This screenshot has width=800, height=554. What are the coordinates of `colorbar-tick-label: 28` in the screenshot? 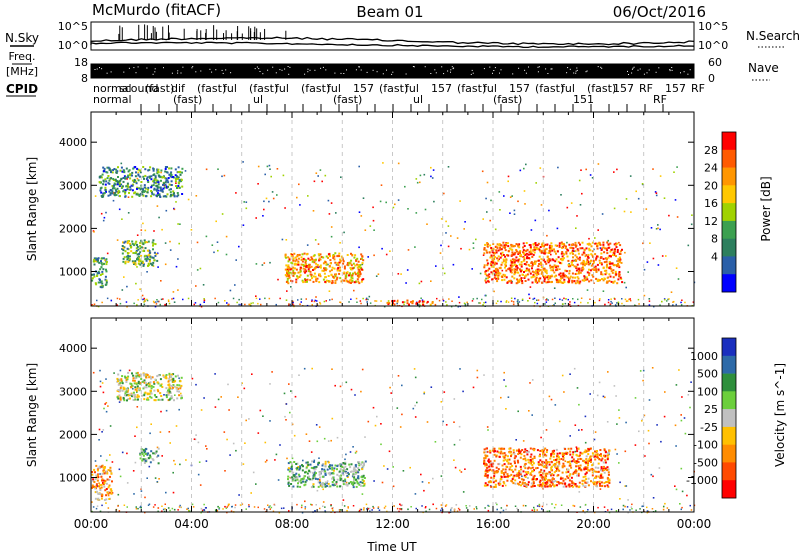 It's located at (711, 150).